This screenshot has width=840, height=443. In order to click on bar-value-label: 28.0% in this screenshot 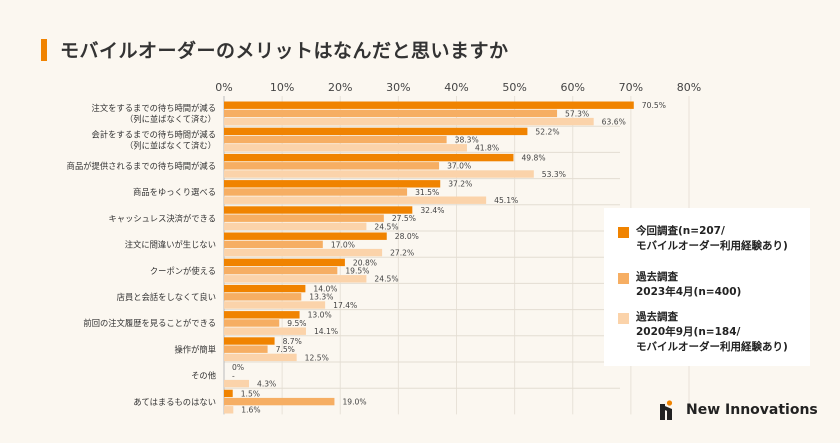, I will do `click(407, 236)`.